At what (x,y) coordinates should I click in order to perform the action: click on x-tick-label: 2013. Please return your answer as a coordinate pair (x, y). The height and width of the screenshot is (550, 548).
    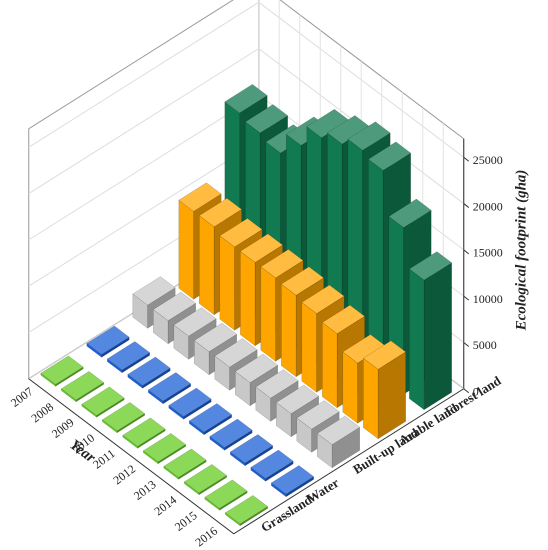
    Looking at the image, I should click on (145, 490).